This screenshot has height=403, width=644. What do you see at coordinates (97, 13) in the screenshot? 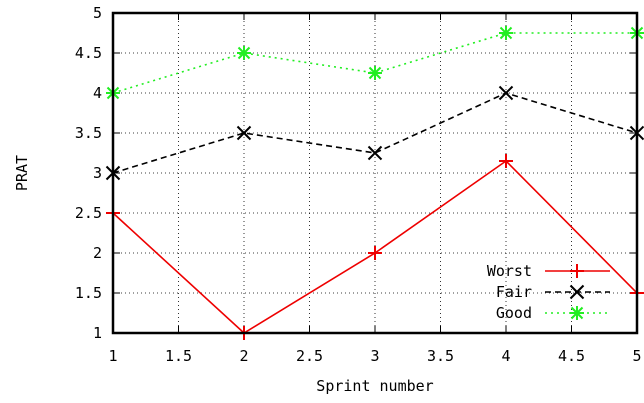
I see `y-tick-label: 5` at bounding box center [97, 13].